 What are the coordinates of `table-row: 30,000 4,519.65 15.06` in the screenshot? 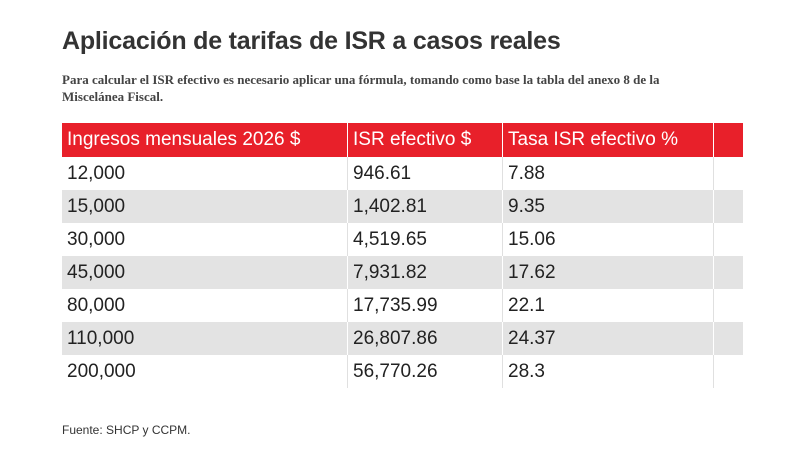 It's located at (402, 239).